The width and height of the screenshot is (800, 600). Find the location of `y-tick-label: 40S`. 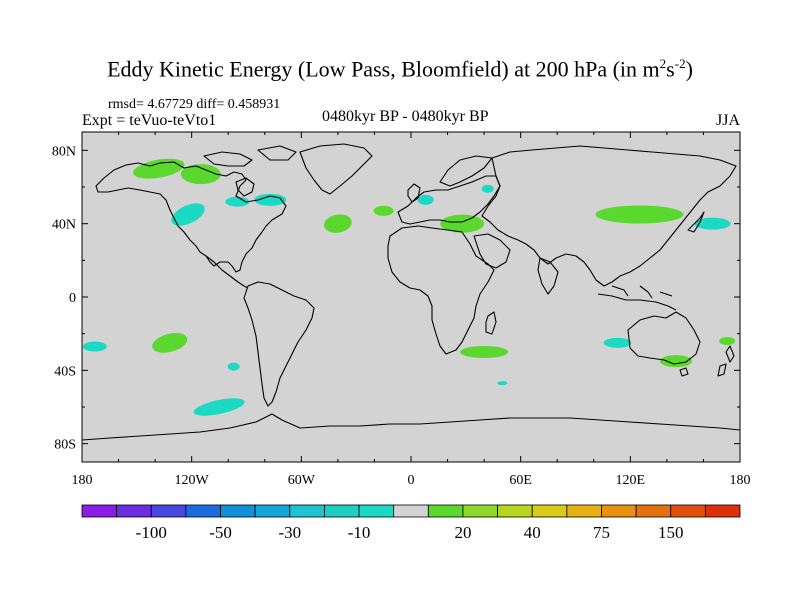

y-tick-label: 40S is located at coordinates (65, 371).